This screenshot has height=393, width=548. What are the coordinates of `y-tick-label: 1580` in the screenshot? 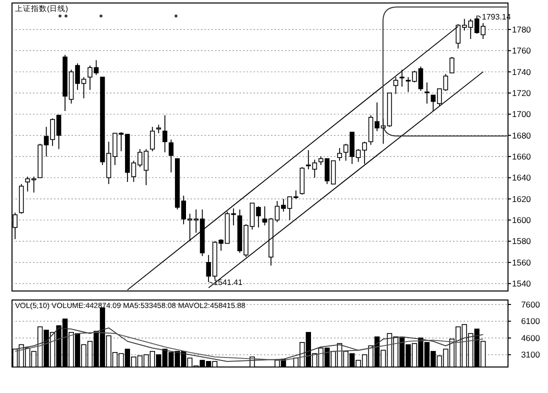 It's located at (522, 241).